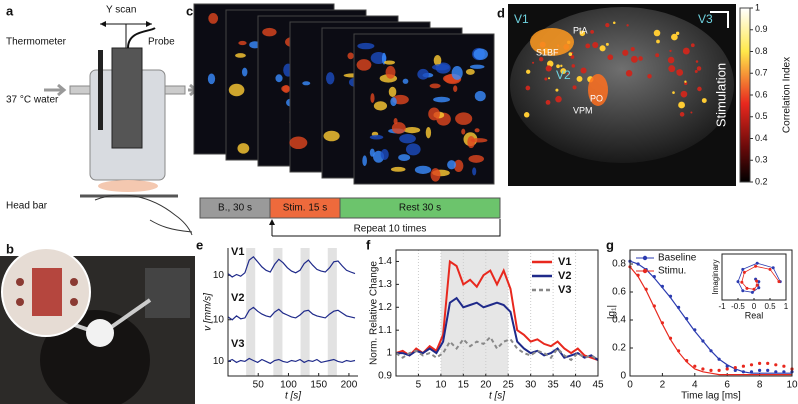 The image size is (798, 404). I want to click on x-tick-label: 8, so click(760, 385).